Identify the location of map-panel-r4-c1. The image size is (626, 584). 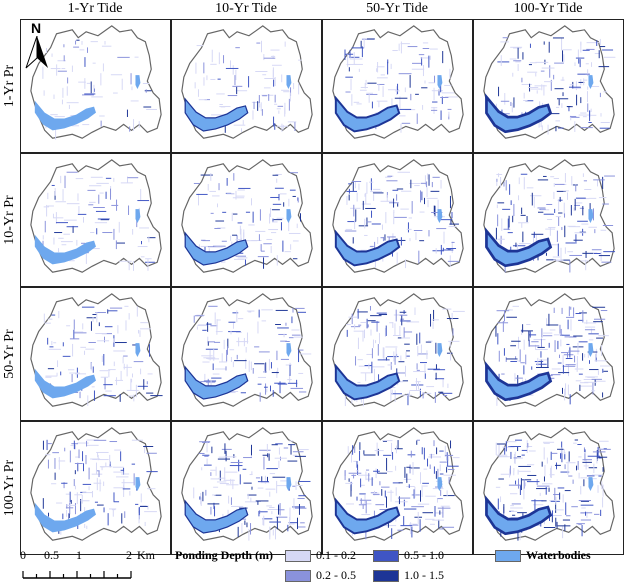
(95, 488).